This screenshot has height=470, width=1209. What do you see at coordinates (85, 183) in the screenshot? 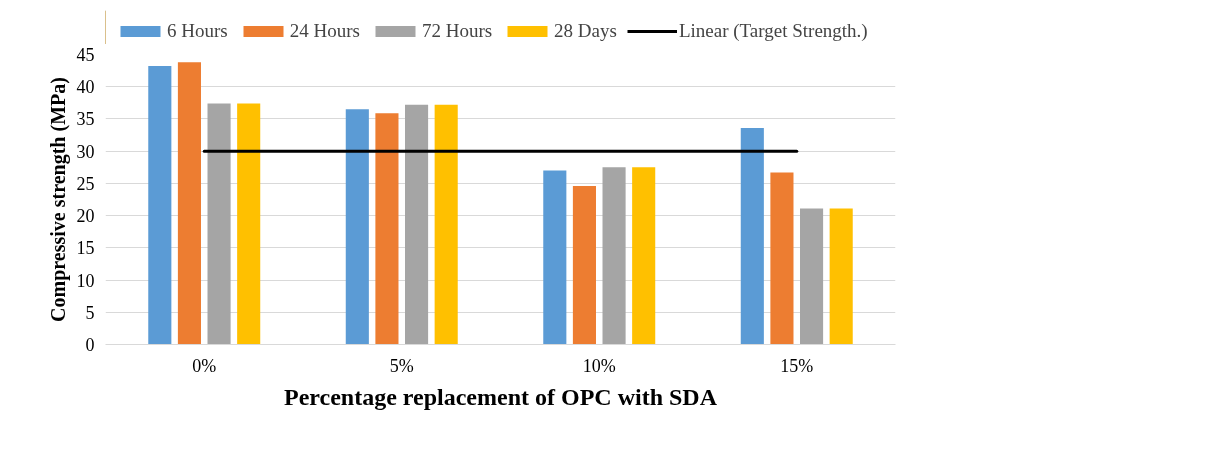
I see `y-tick-label: 25` at bounding box center [85, 183].